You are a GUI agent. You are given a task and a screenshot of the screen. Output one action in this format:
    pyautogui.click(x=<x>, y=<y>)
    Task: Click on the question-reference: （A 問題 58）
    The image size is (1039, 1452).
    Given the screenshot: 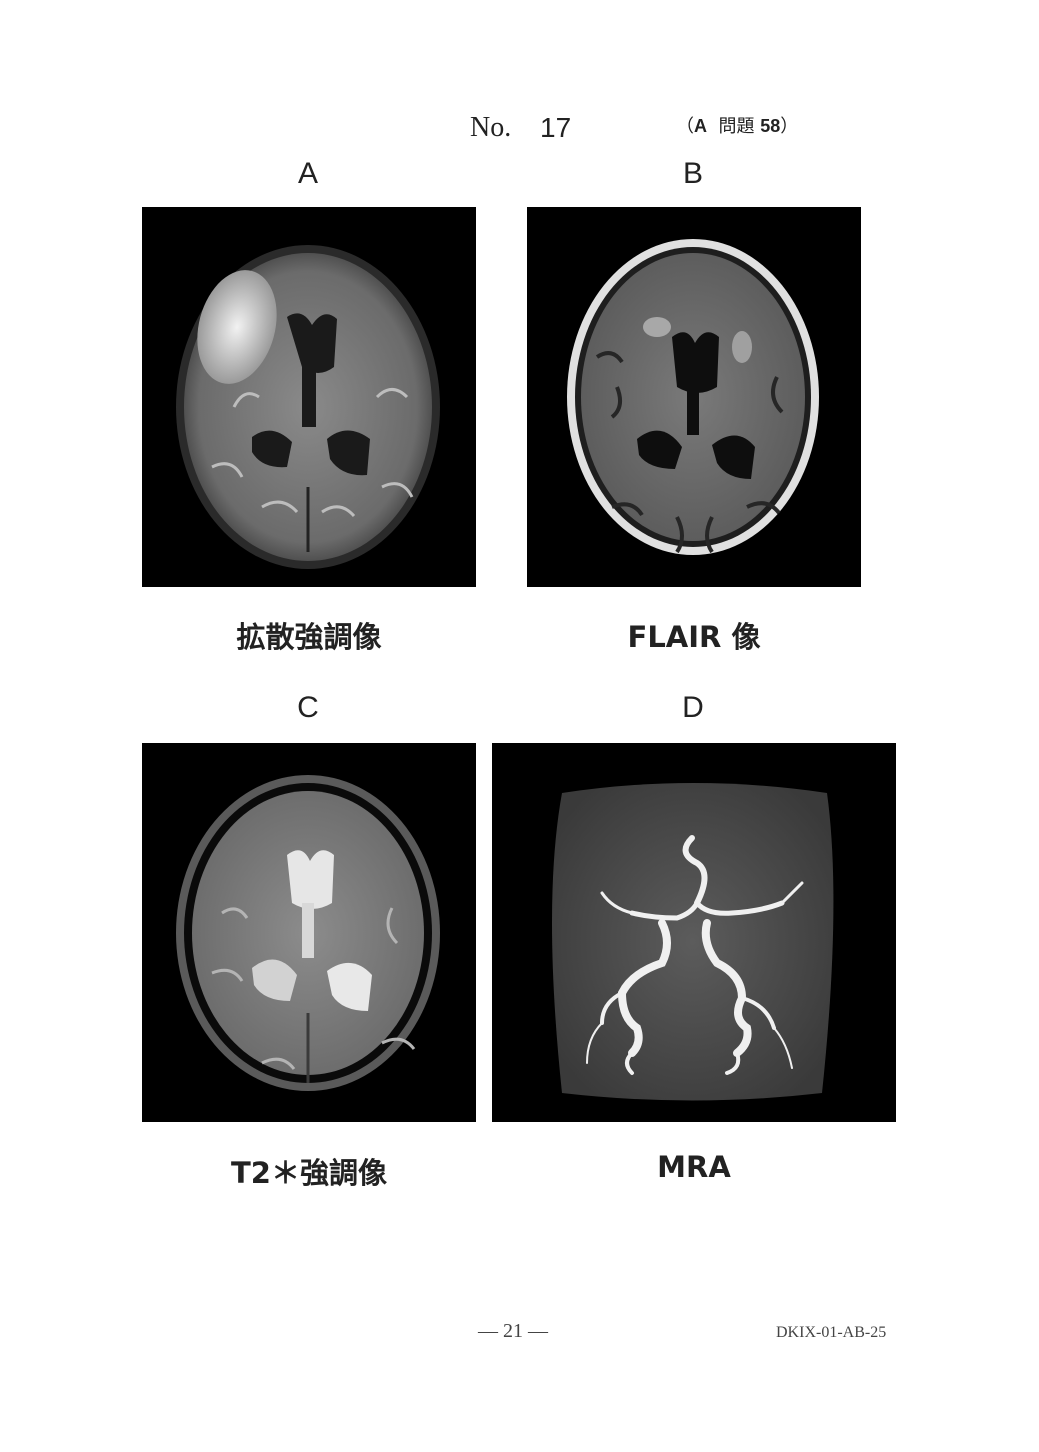 What is the action you would take?
    pyautogui.click(x=737, y=125)
    